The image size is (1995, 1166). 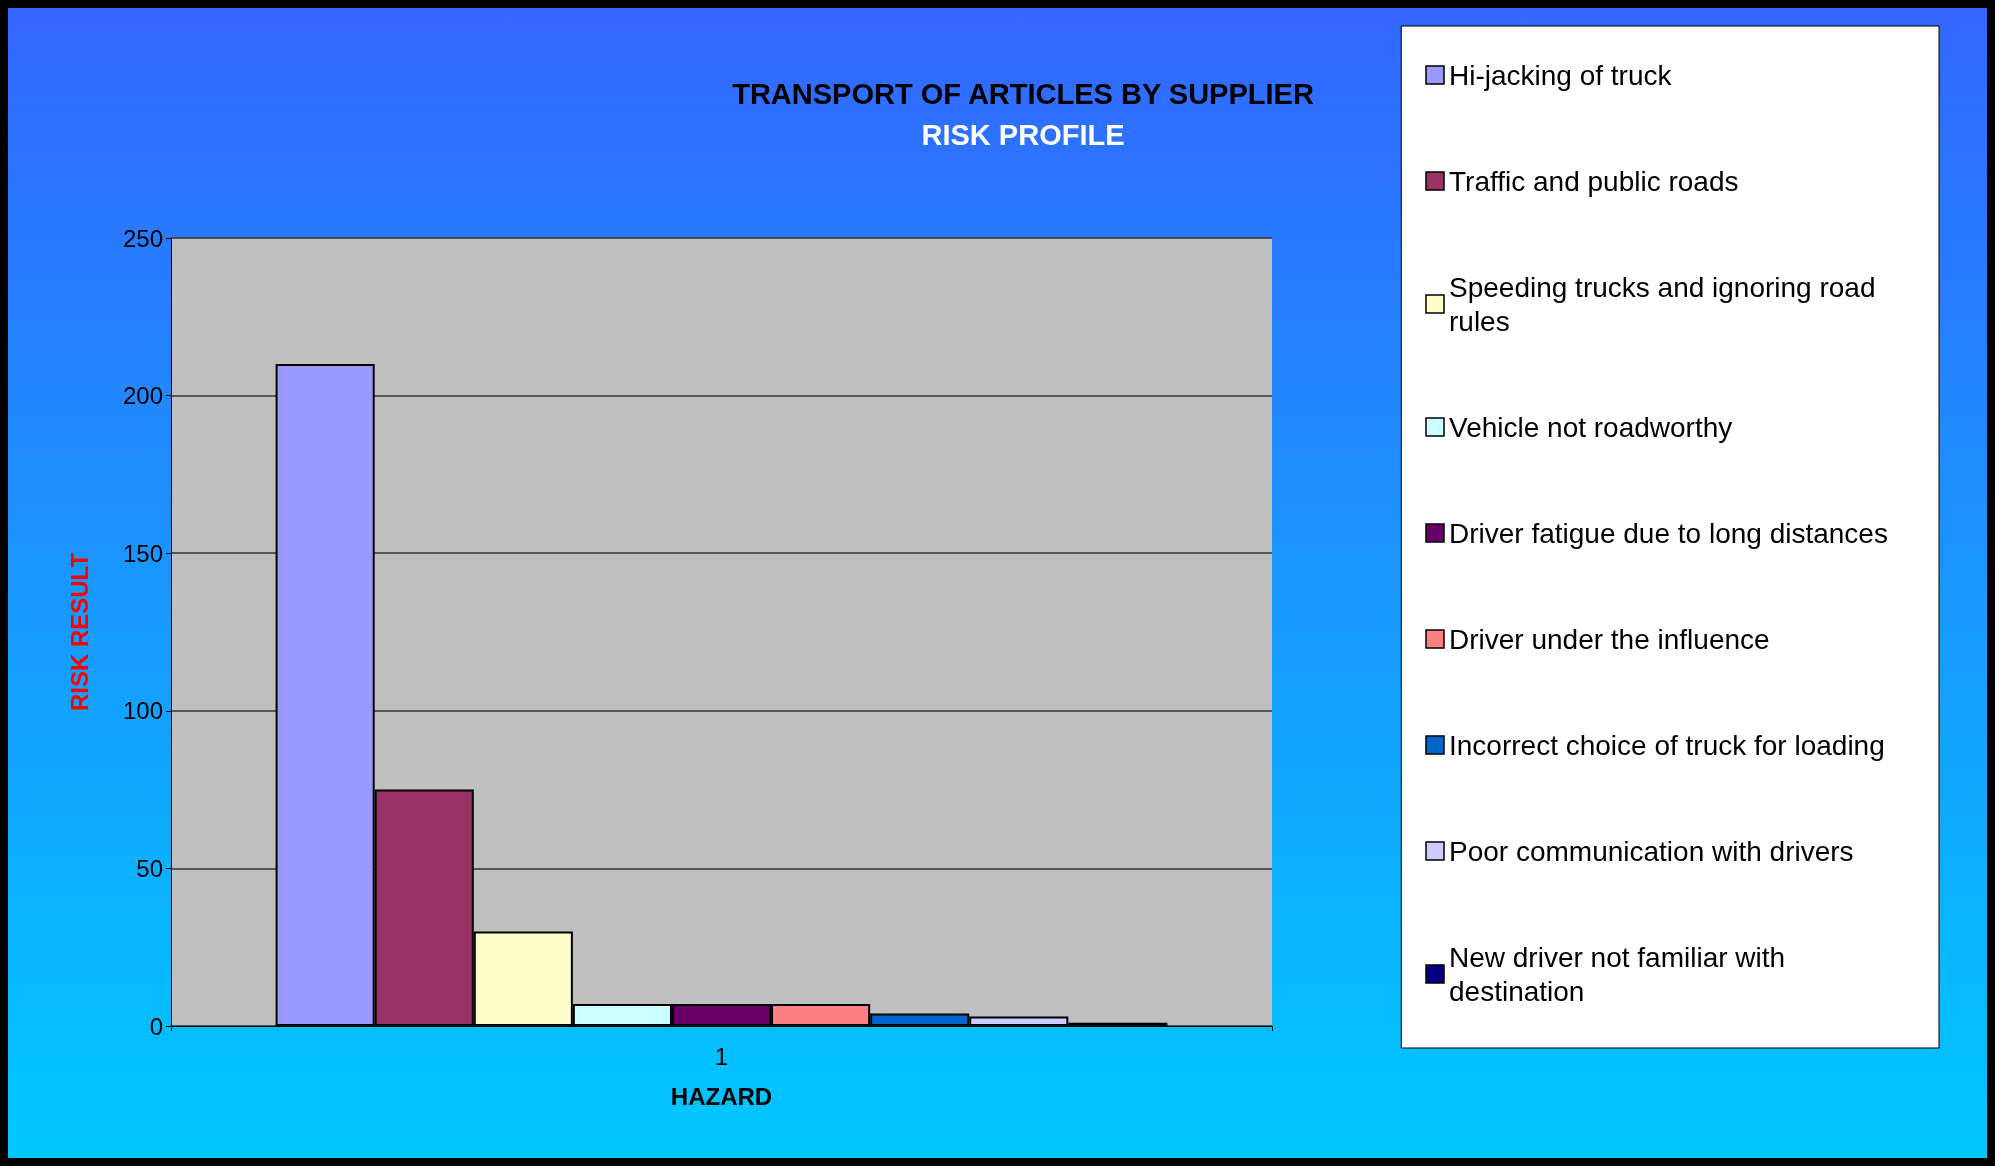 I want to click on y-tick-label: 200, so click(x=142, y=396).